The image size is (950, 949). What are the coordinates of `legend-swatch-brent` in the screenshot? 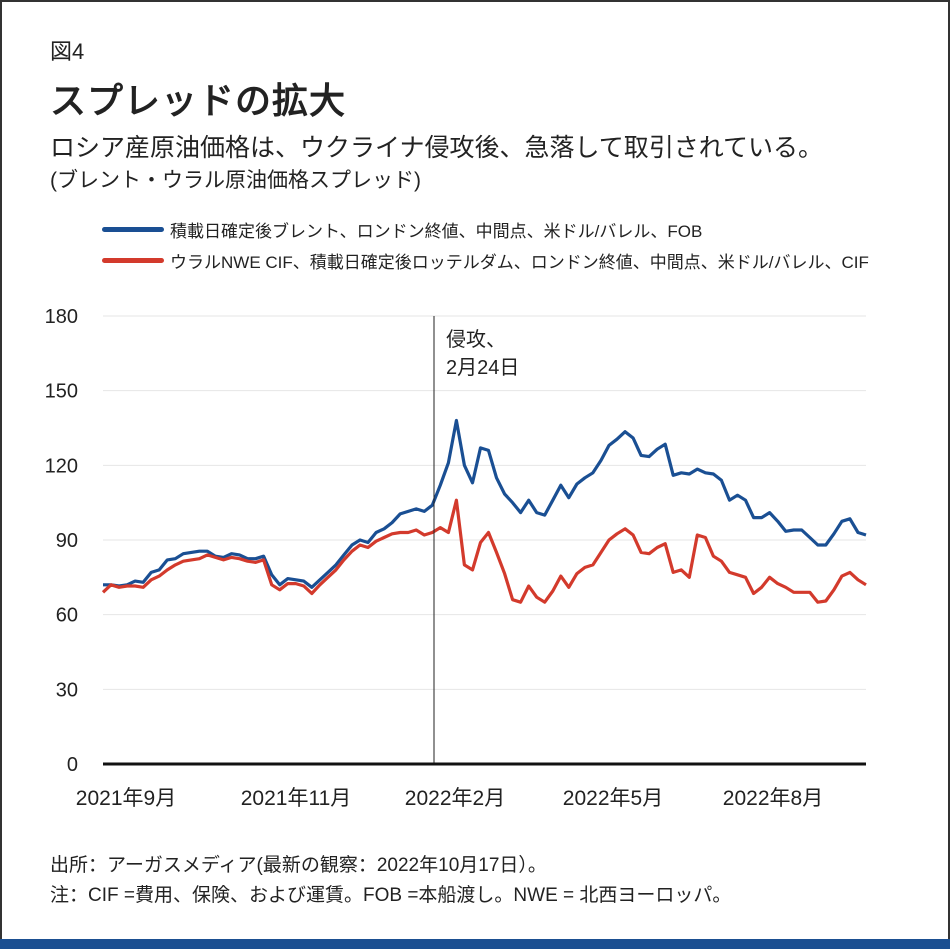 It's located at (133, 229).